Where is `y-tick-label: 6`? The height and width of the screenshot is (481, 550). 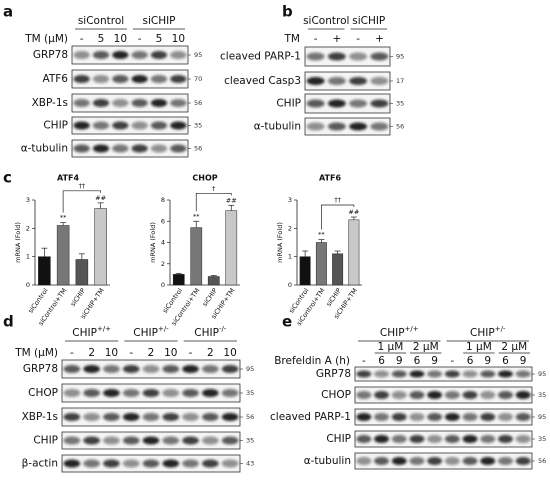
y-tick-label: 6 is located at coordinates (163, 221).